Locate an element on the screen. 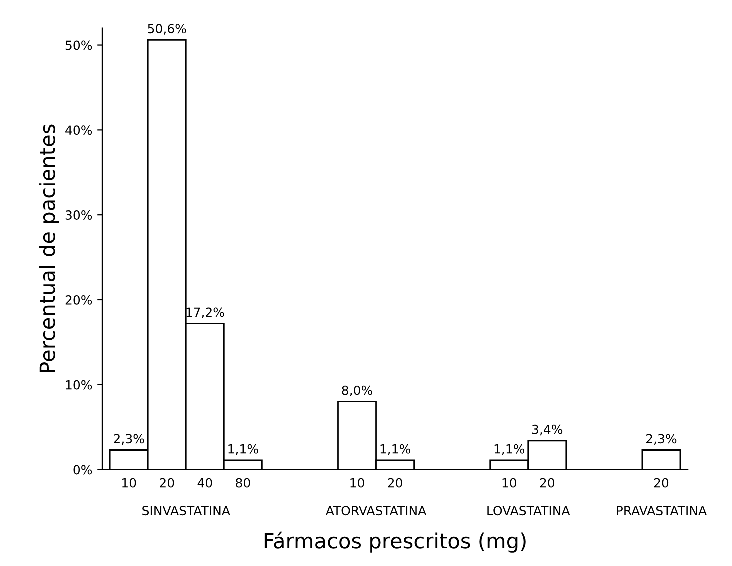 This screenshot has width=732, height=566. y-tick-label: 20% is located at coordinates (79, 300).